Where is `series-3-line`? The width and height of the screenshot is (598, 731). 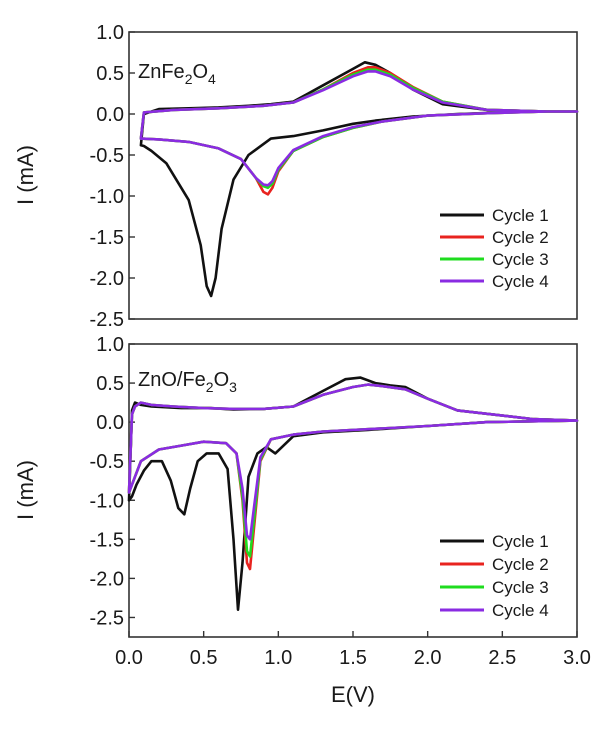 series-3-line is located at coordinates (359, 129).